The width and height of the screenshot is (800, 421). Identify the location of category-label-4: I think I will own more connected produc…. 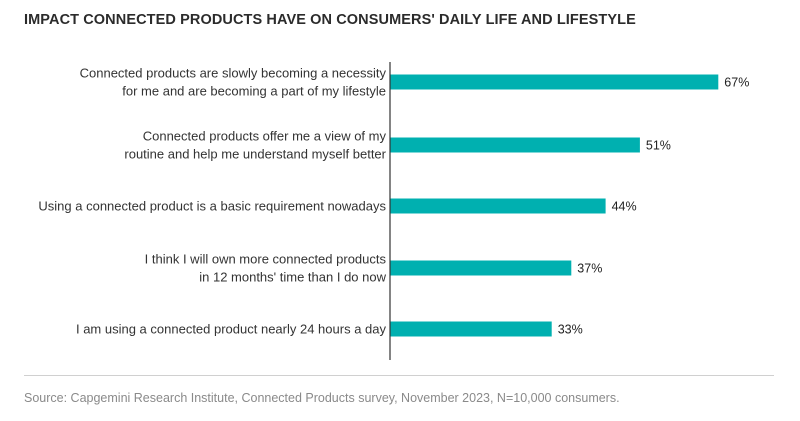
(266, 268).